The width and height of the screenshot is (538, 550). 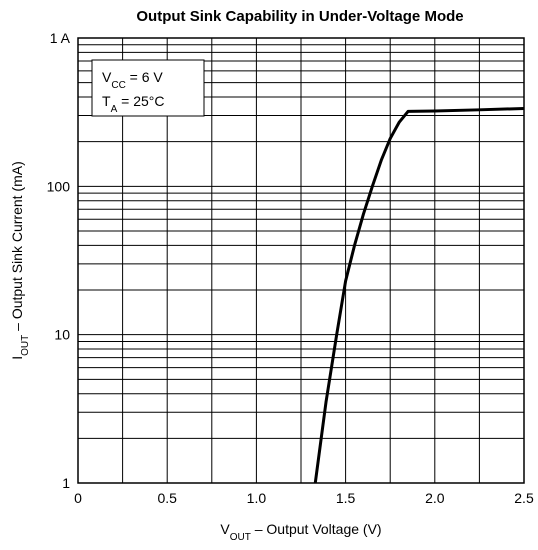 I want to click on y-axis-label: IOUT – Output Sink Current (mA), so click(x=20, y=260).